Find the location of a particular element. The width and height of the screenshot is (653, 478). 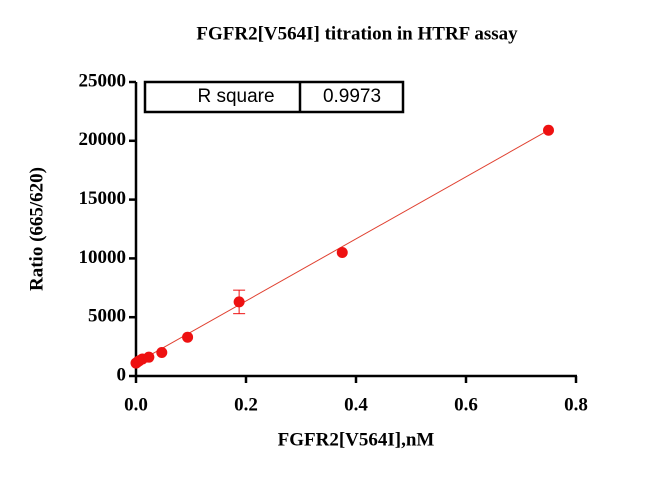

x-tick-label: 0.8 is located at coordinates (576, 404).